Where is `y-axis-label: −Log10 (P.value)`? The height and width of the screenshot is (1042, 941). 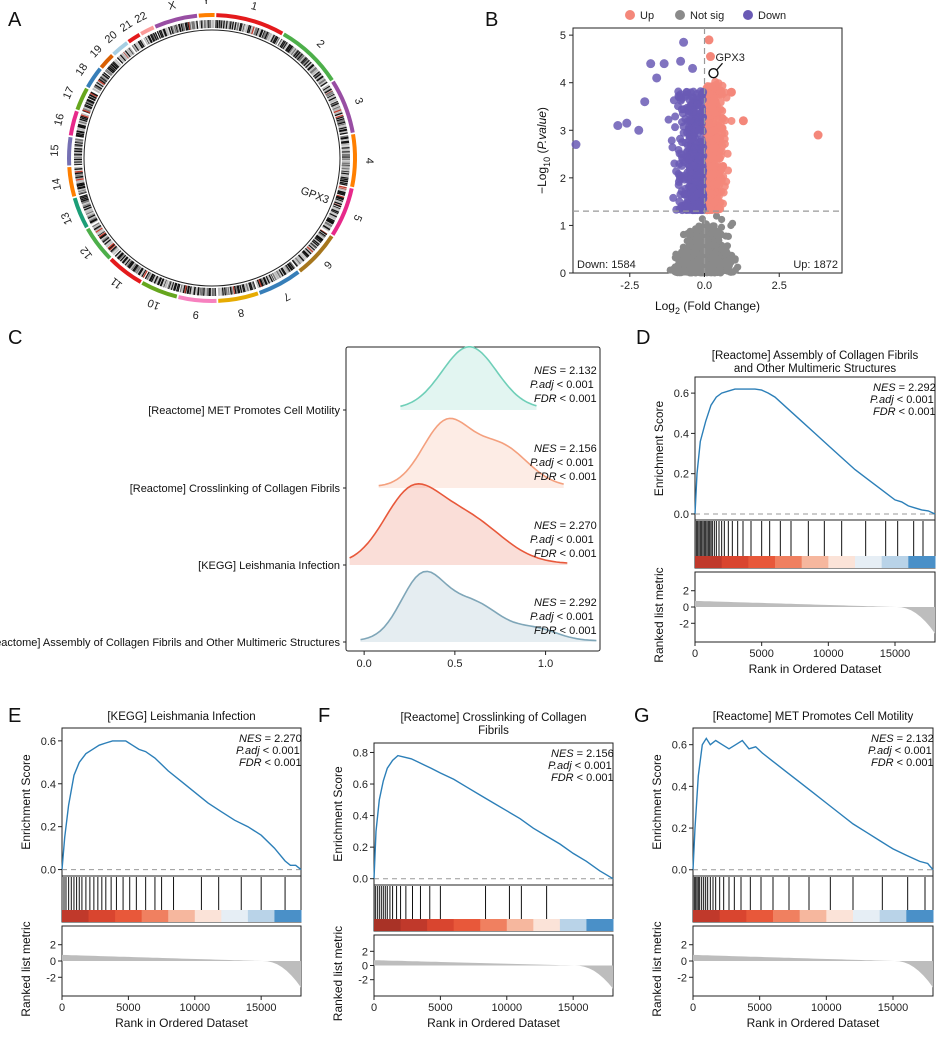 y-axis-label: −Log10 (P.value) is located at coordinates (543, 150).